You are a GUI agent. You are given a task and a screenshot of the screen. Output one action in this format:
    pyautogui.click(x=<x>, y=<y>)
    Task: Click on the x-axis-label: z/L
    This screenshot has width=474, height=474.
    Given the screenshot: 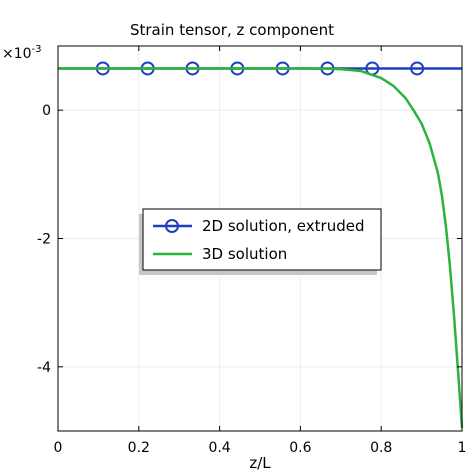 What is the action you would take?
    pyautogui.click(x=260, y=463)
    